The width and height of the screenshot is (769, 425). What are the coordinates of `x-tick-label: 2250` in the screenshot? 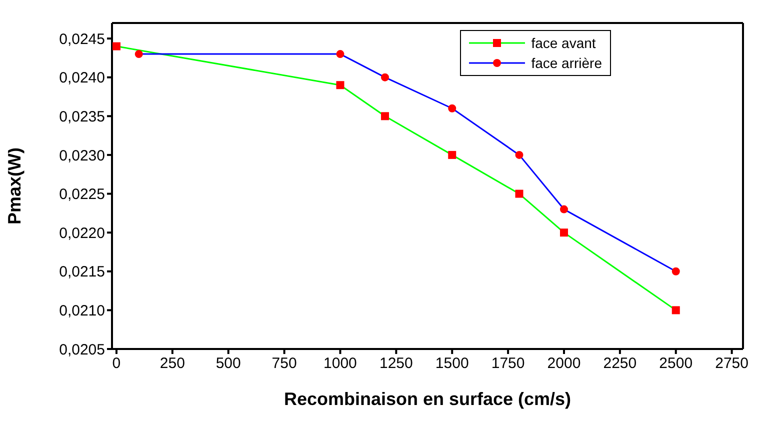 It's located at (620, 363).